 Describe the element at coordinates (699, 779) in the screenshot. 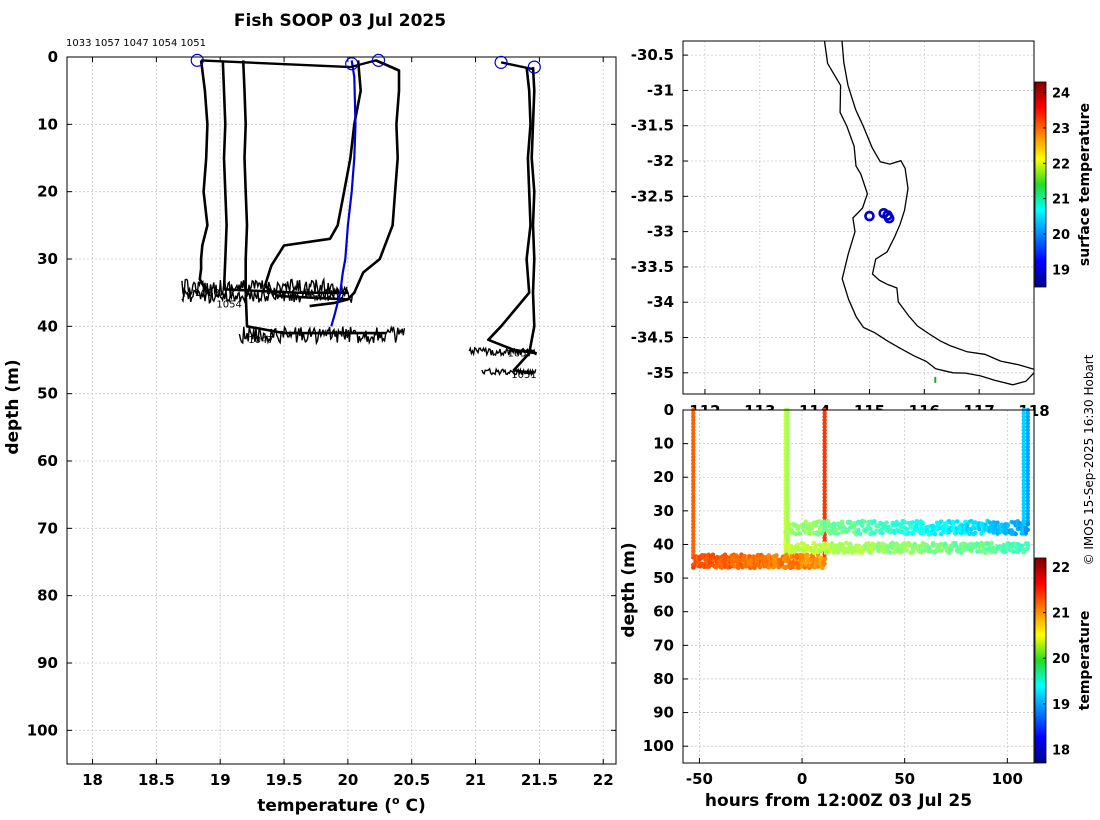

I see `section-x-tick-label: -50` at that location.